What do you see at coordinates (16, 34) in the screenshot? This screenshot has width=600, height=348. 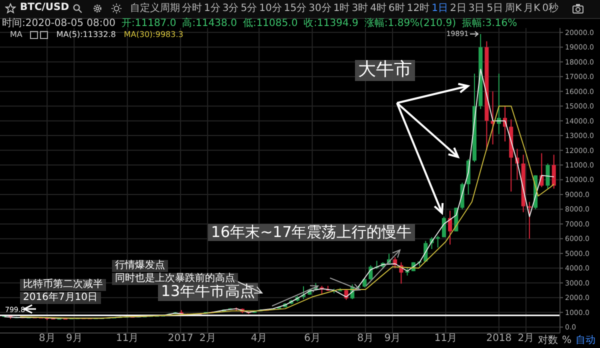 I see `annotation: MA` at bounding box center [16, 34].